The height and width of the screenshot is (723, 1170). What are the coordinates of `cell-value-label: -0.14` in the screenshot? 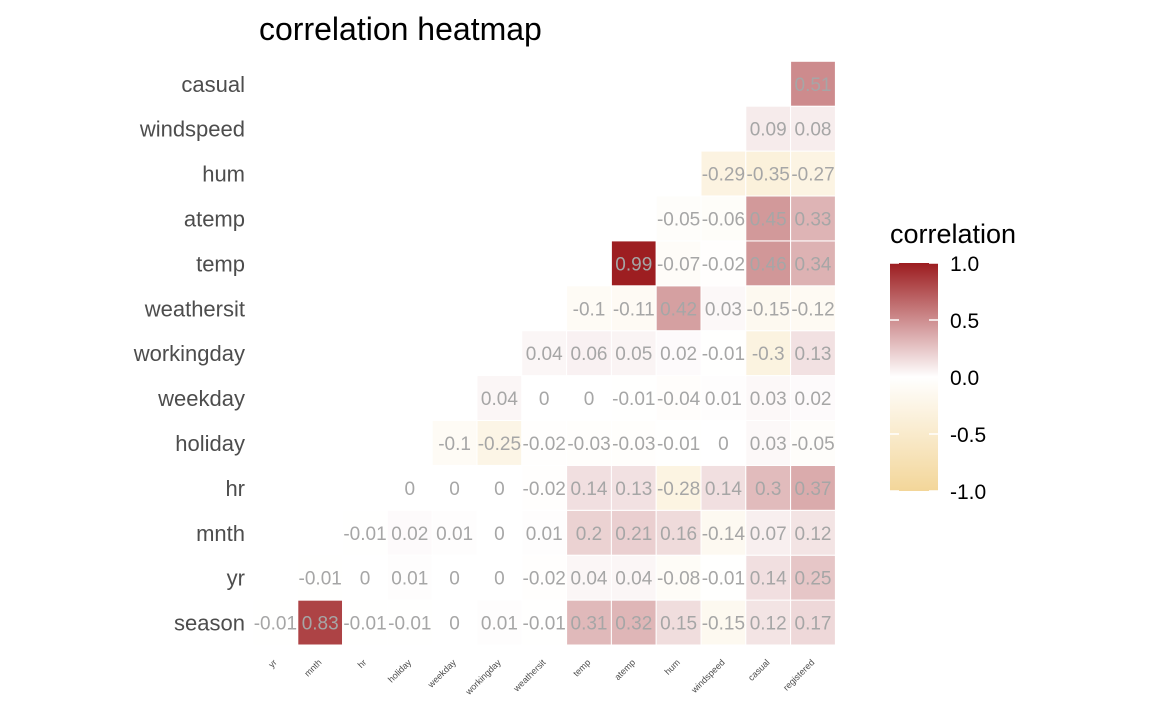 It's located at (724, 534).